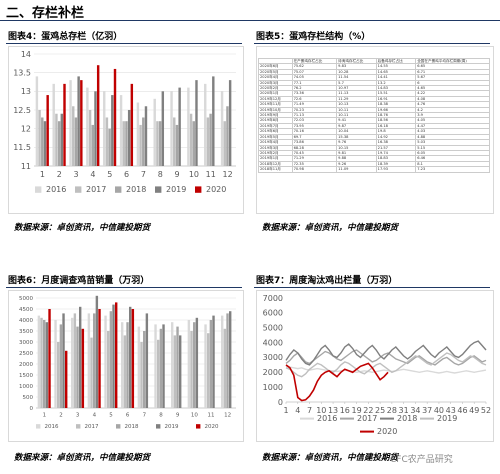 This screenshot has width=500, height=474. Describe the element at coordinates (368, 410) in the screenshot. I see `x-tick-label: 22` at that location.